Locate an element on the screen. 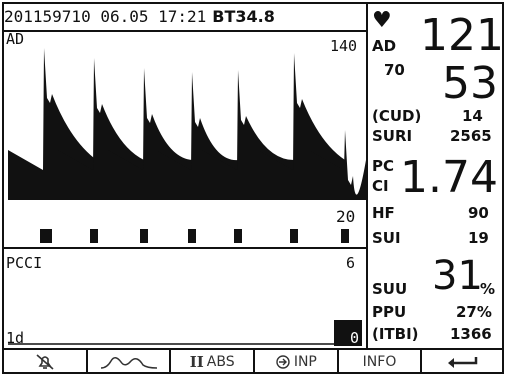  pcci-current-bar is located at coordinates (348, 333).